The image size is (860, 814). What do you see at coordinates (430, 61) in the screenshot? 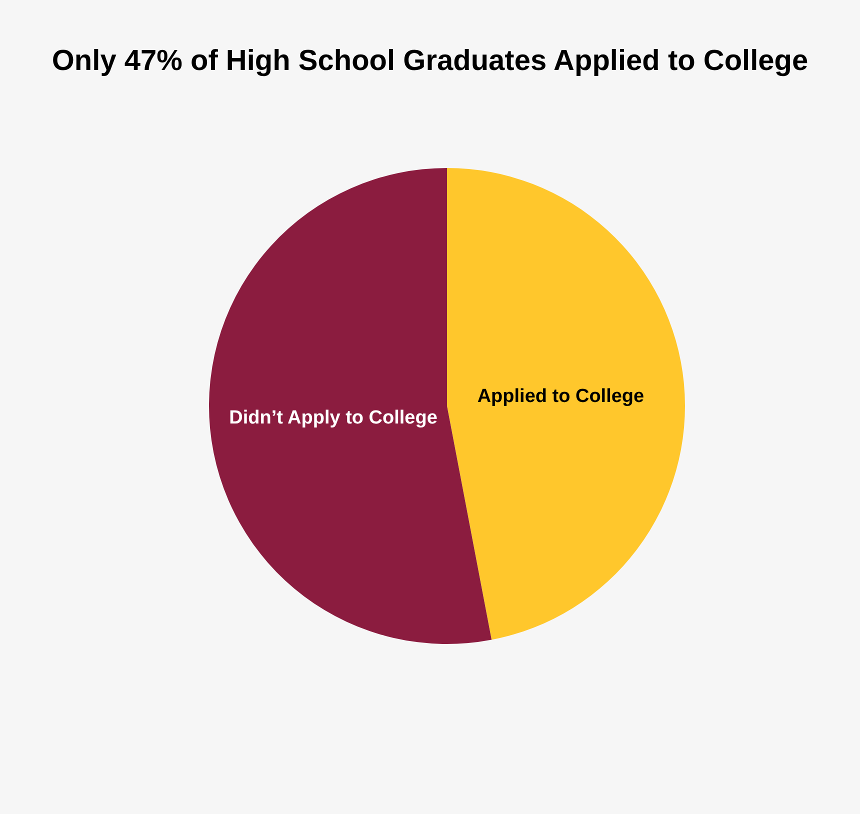
I see `chart-title: Only 47% of High School Graduates Applied to College` at bounding box center [430, 61].